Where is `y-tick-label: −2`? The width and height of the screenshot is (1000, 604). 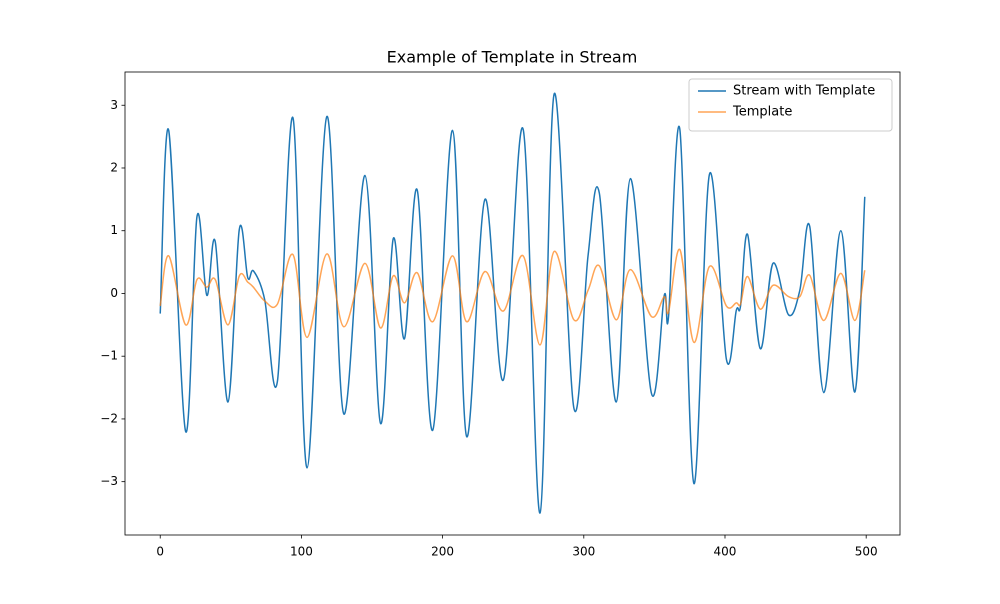 y-tick-label: −2 is located at coordinates (109, 418).